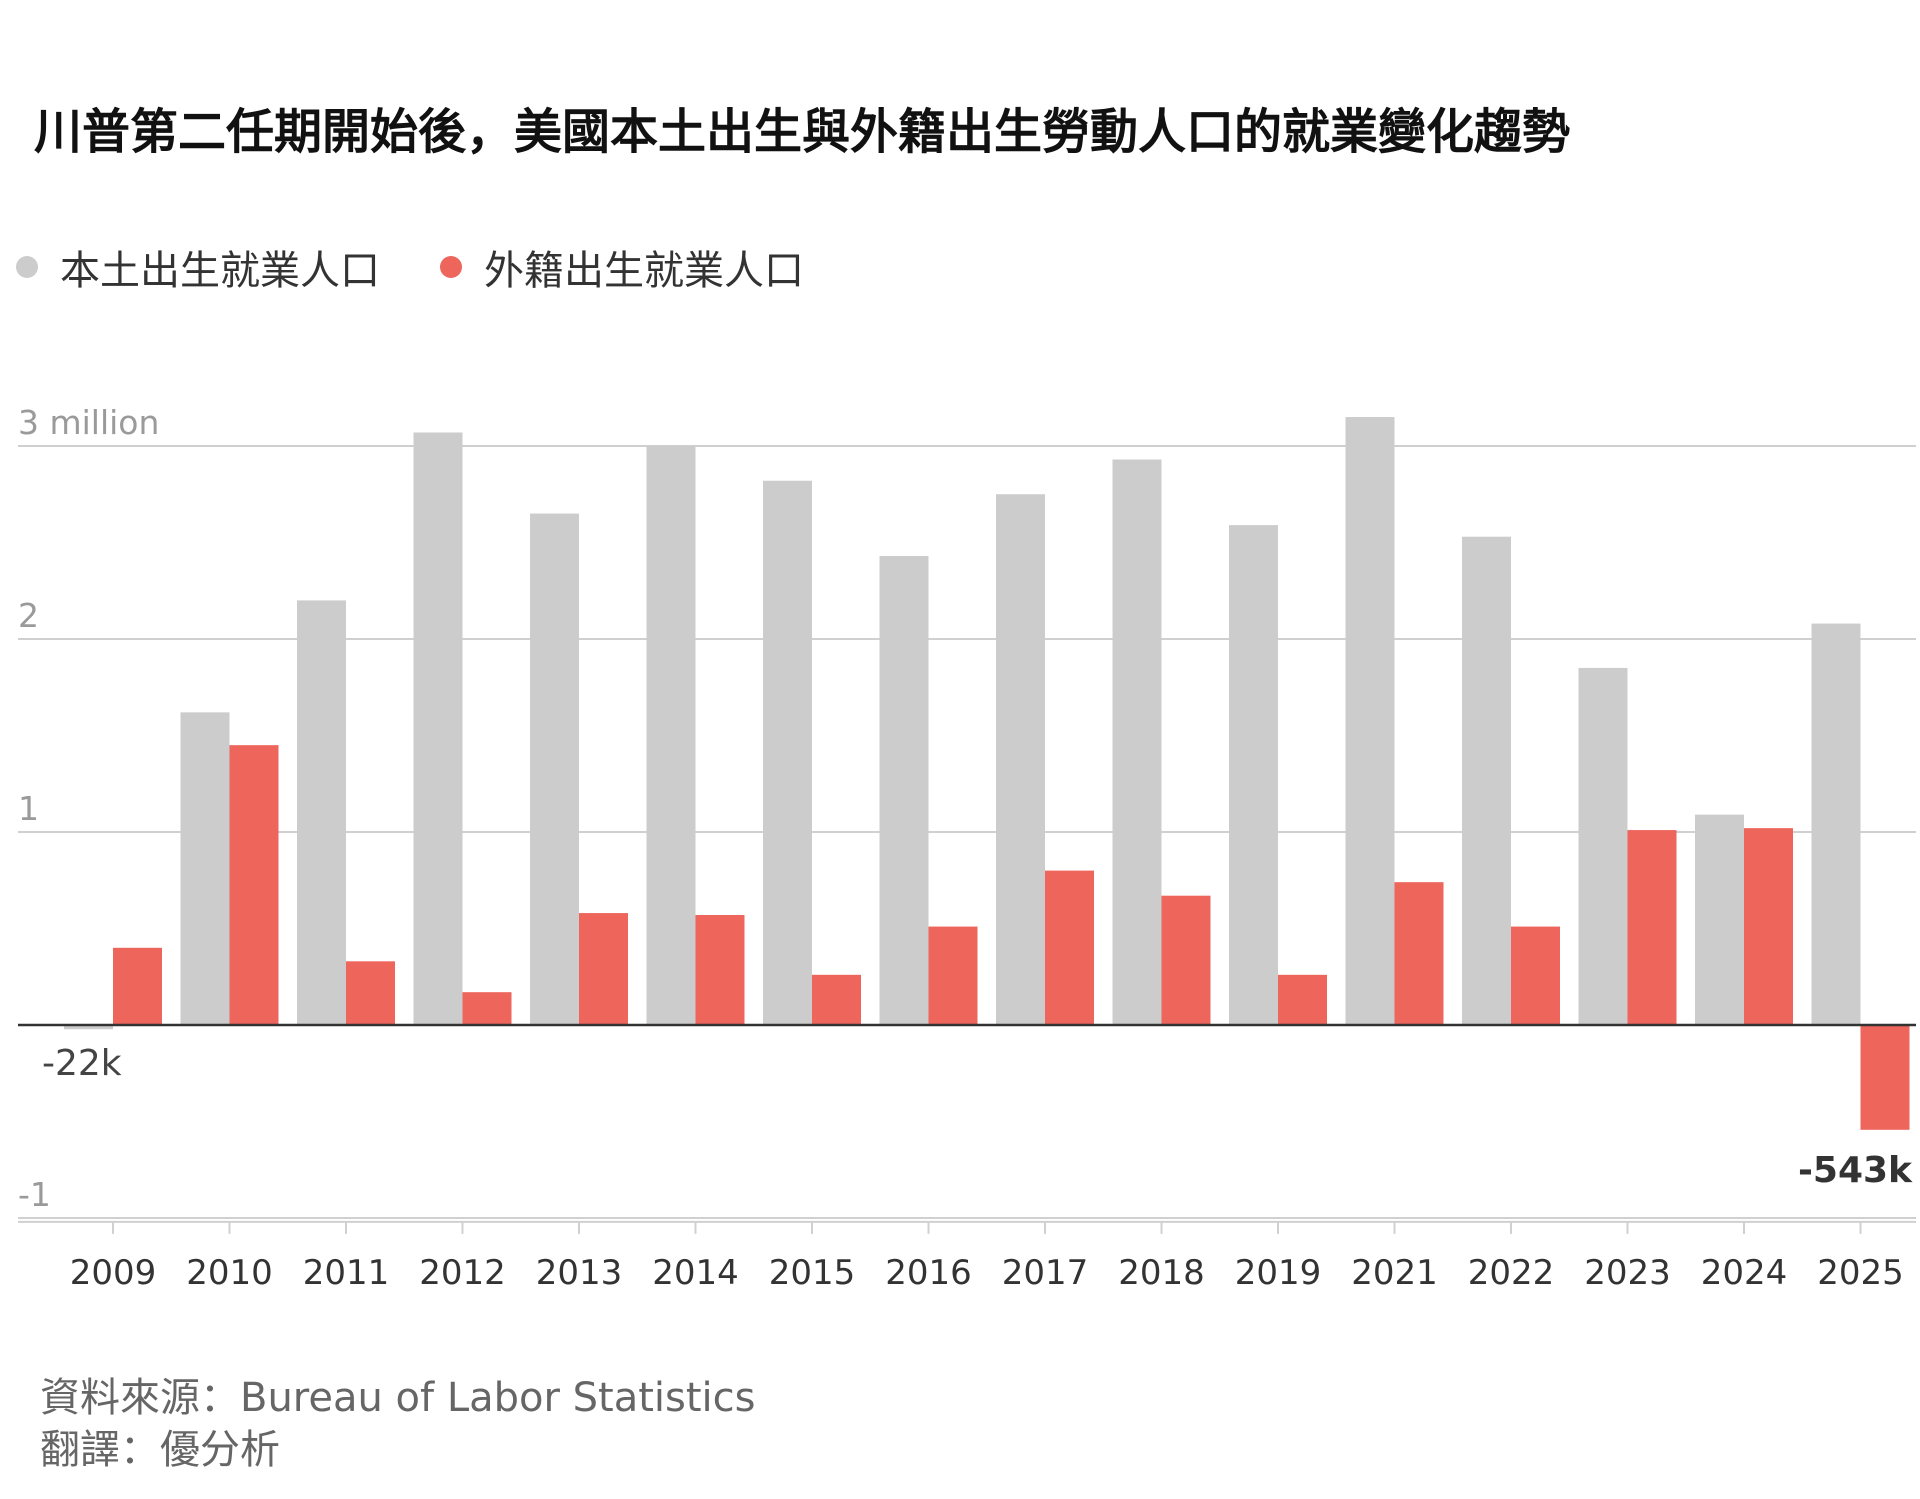  Describe the element at coordinates (160, 1450) in the screenshot. I see `translation-note: 翻譯：優分析` at that location.